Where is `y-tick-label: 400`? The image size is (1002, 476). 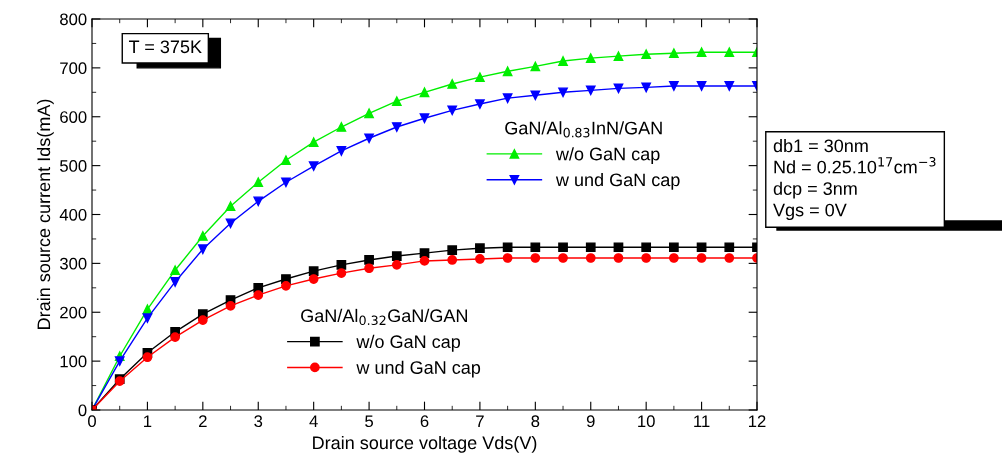
y-tick-label: 400 is located at coordinates (73, 214).